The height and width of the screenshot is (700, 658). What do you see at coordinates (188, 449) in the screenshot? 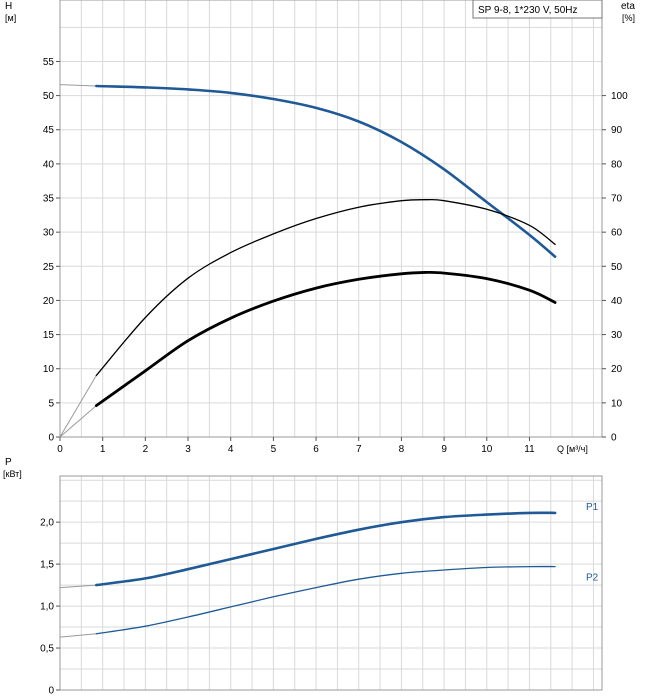
I see `q-tick-label: 3` at bounding box center [188, 449].